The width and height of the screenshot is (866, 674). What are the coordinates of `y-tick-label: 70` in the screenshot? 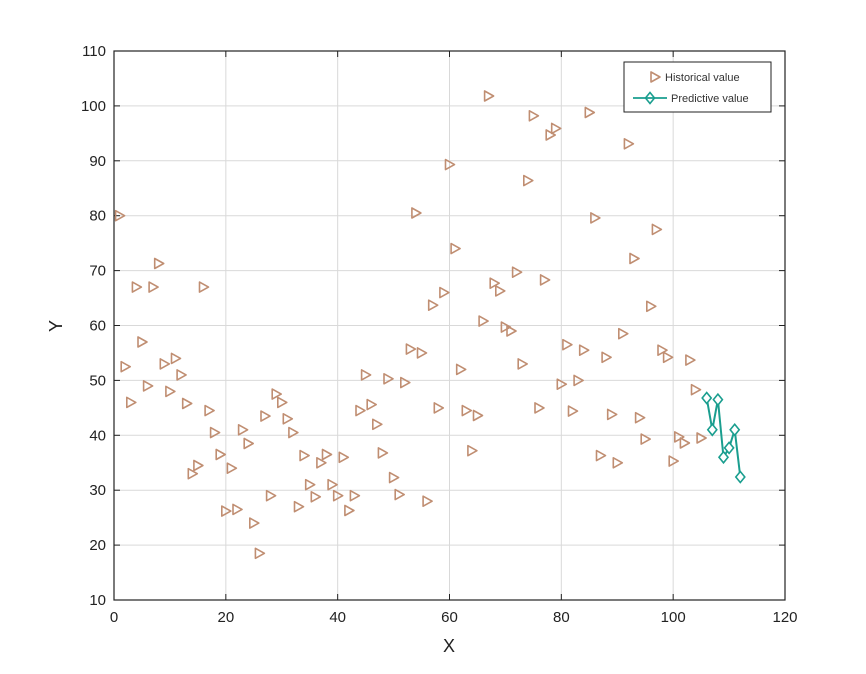 It's located at (97, 271).